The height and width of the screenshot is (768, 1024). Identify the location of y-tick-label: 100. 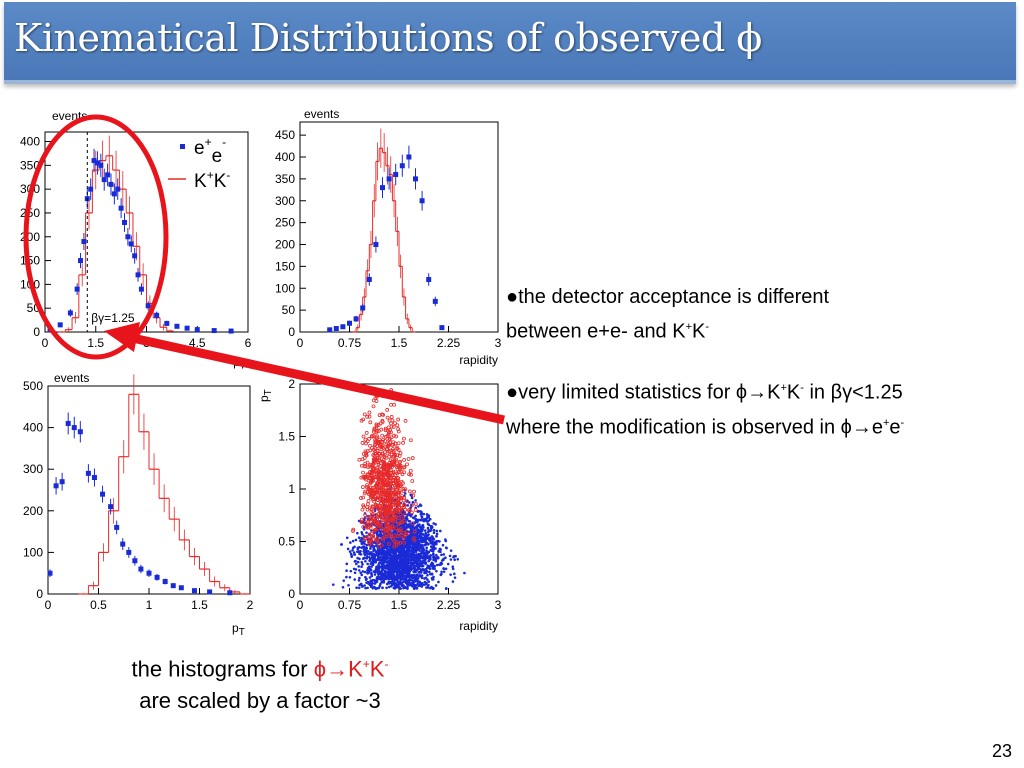
(30, 284).